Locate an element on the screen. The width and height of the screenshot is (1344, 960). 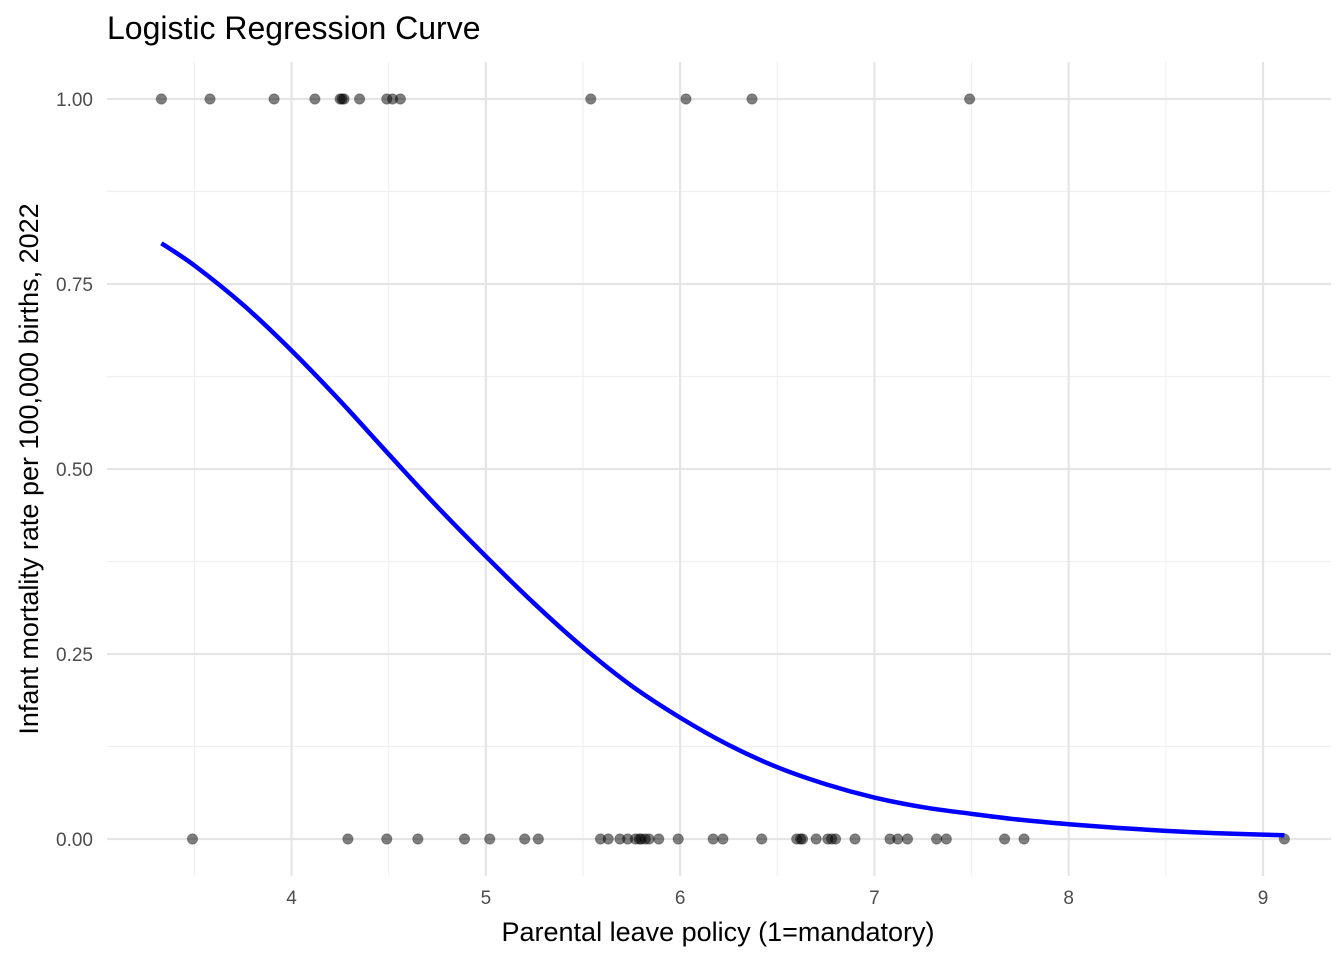
chart-title: Logistic Regression Curve is located at coordinates (294, 28).